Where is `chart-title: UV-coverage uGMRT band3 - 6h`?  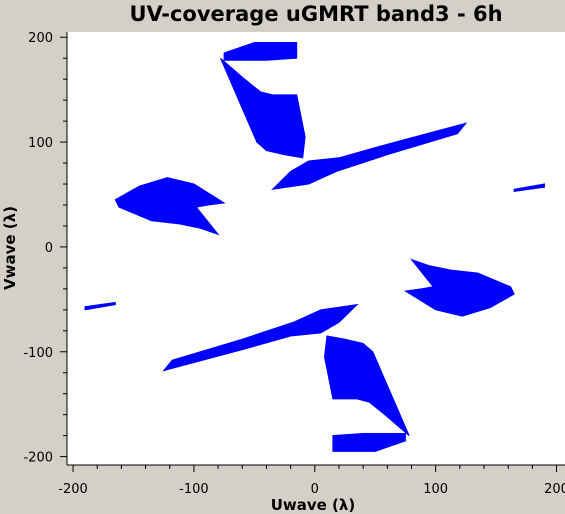 chart-title: UV-coverage uGMRT band3 - 6h is located at coordinates (316, 14).